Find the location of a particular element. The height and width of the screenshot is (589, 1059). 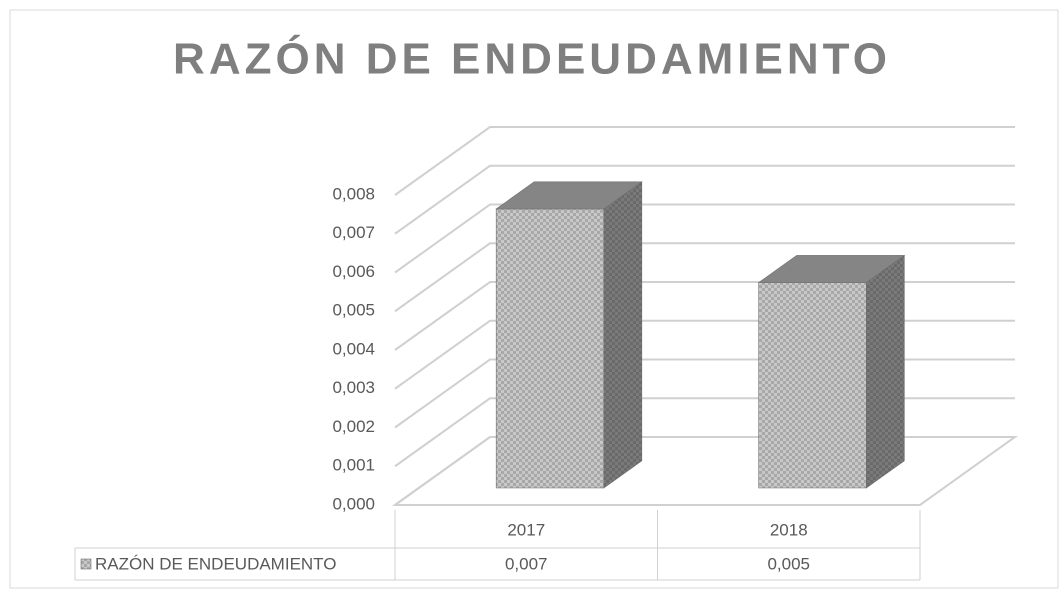

y-tick-label: 0,002 is located at coordinates (353, 426).